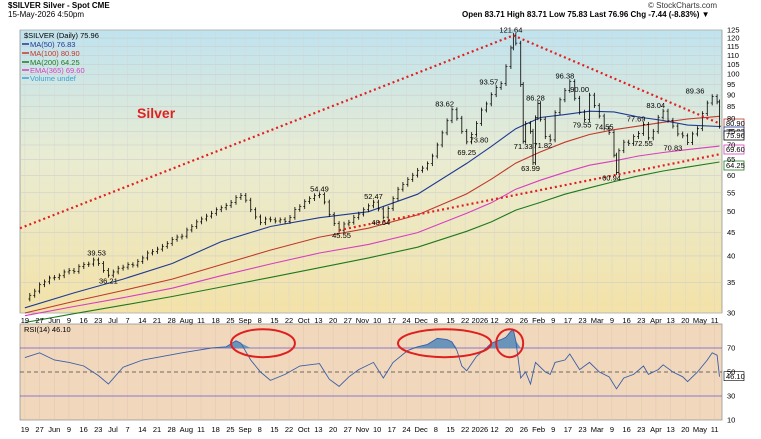 The width and height of the screenshot is (761, 439). I want to click on chart-watermark-label: Silver, so click(156, 113).